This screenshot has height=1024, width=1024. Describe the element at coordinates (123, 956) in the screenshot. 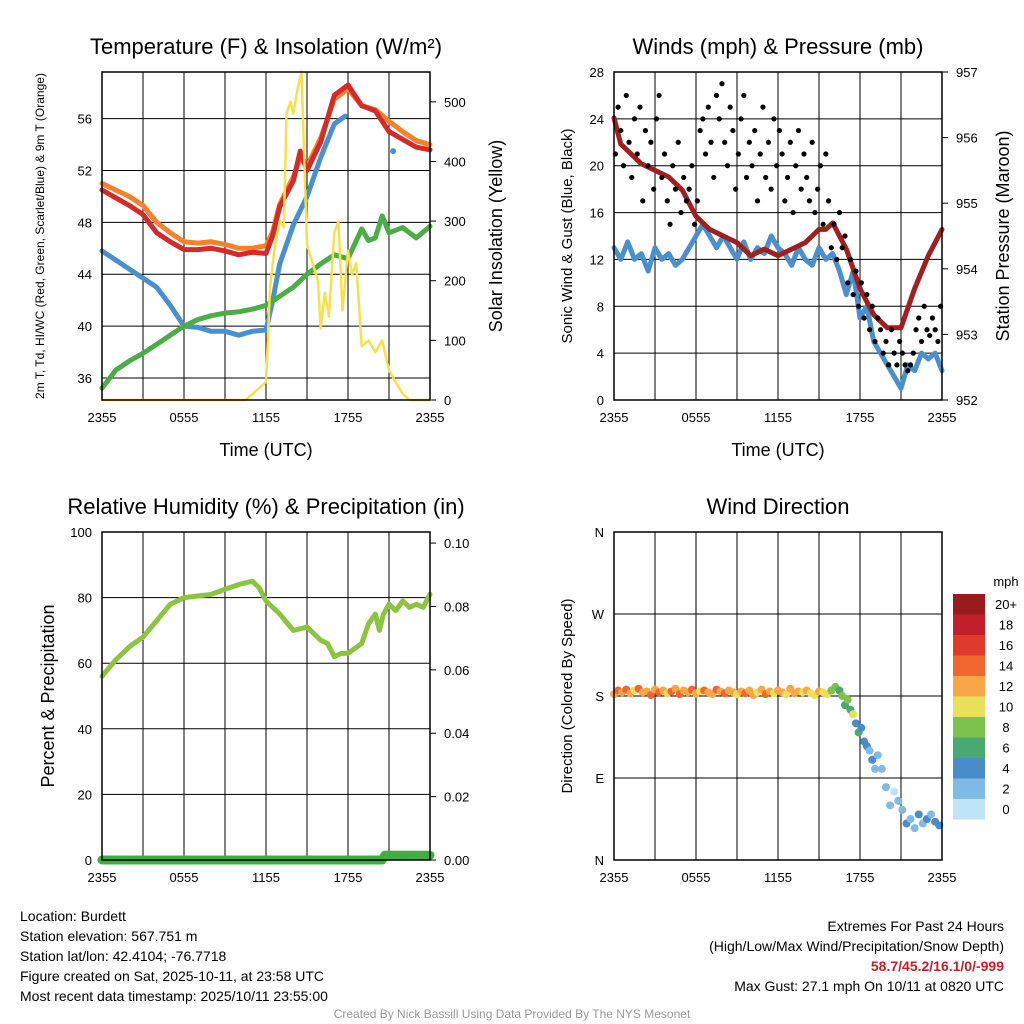

I see `latlon-text: Station lat/lon: 42.4104; -76.7718` at that location.